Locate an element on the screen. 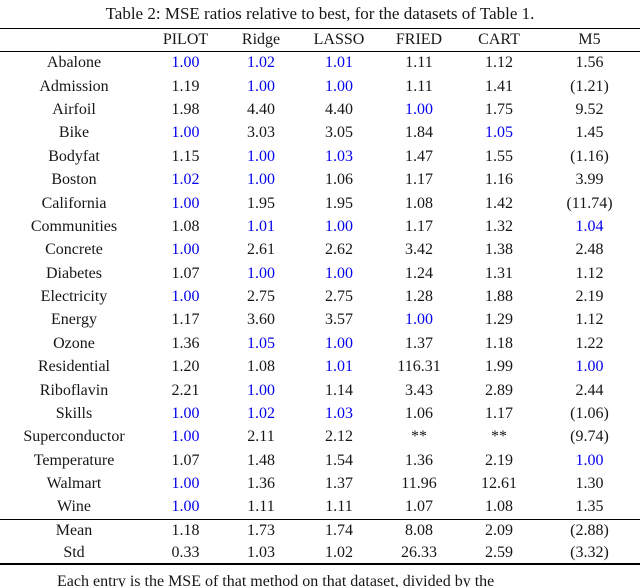 The width and height of the screenshot is (640, 587). dataset-label: Communities is located at coordinates (74, 226).